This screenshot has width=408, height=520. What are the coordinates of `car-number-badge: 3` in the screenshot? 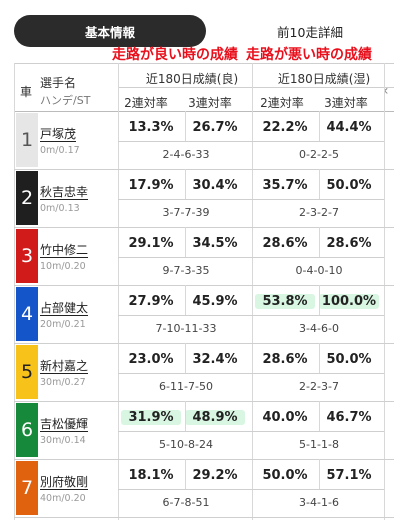 It's located at (27, 256).